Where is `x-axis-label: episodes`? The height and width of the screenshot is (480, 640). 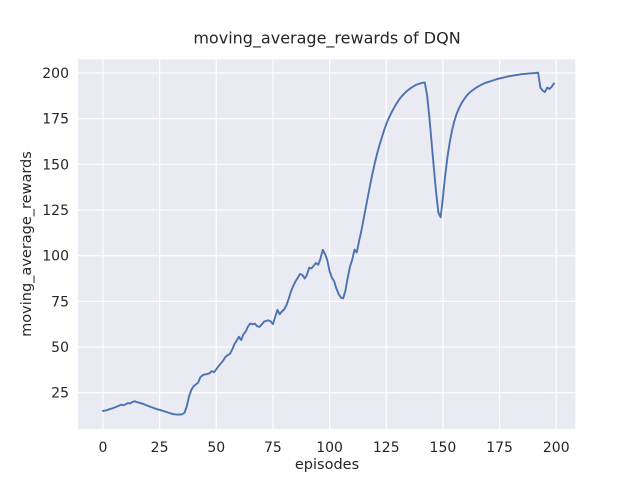
x-axis-label: episodes is located at coordinates (327, 465).